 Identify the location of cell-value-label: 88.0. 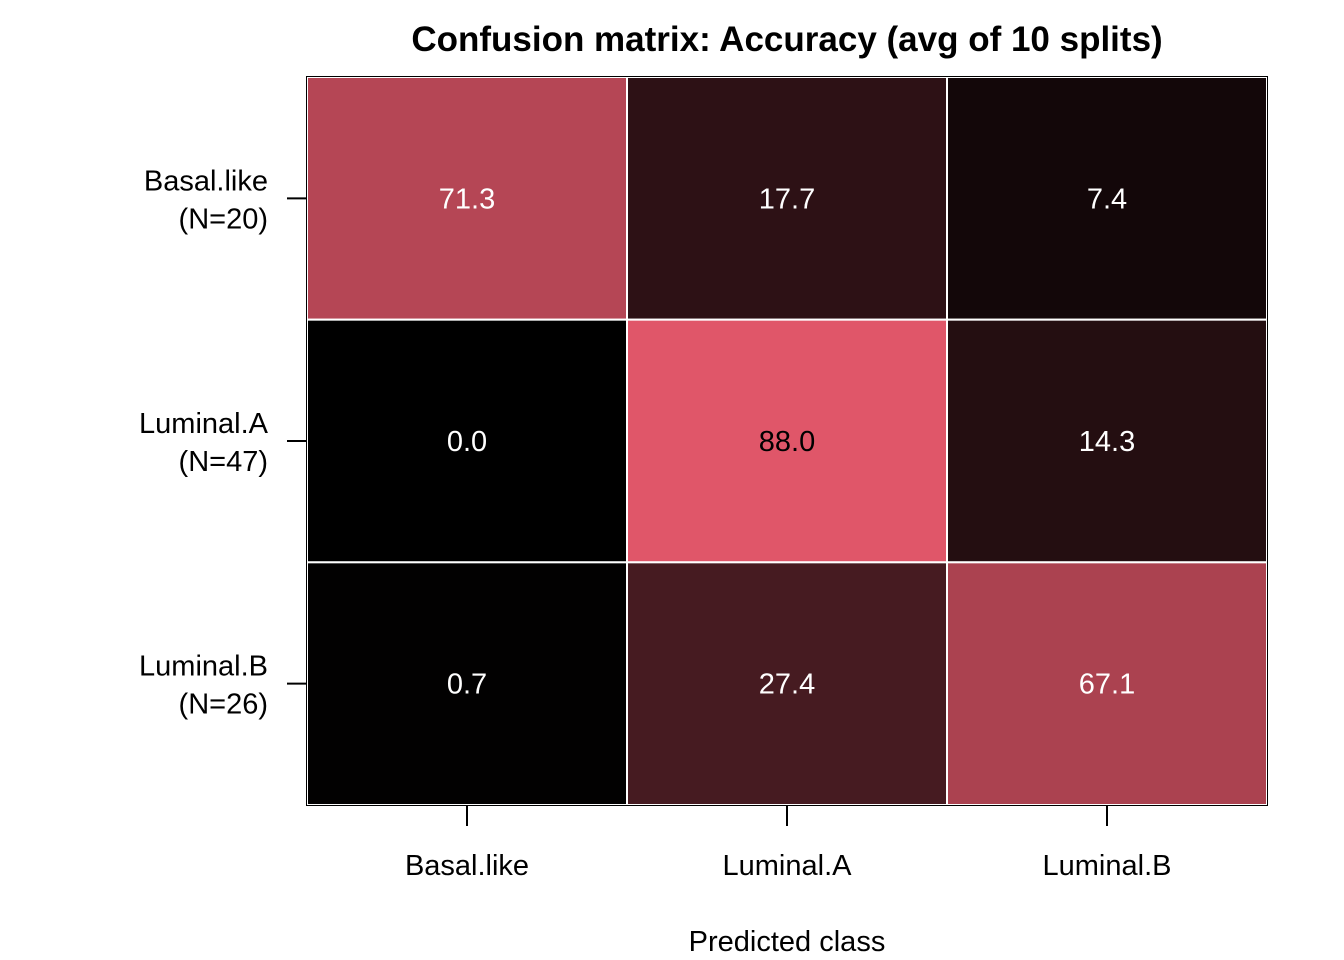
(787, 442).